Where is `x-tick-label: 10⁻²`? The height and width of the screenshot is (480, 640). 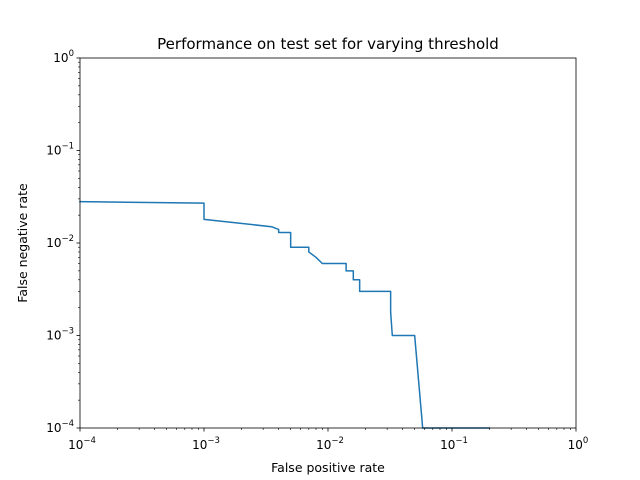 x-tick-label: 10⁻² is located at coordinates (330, 444).